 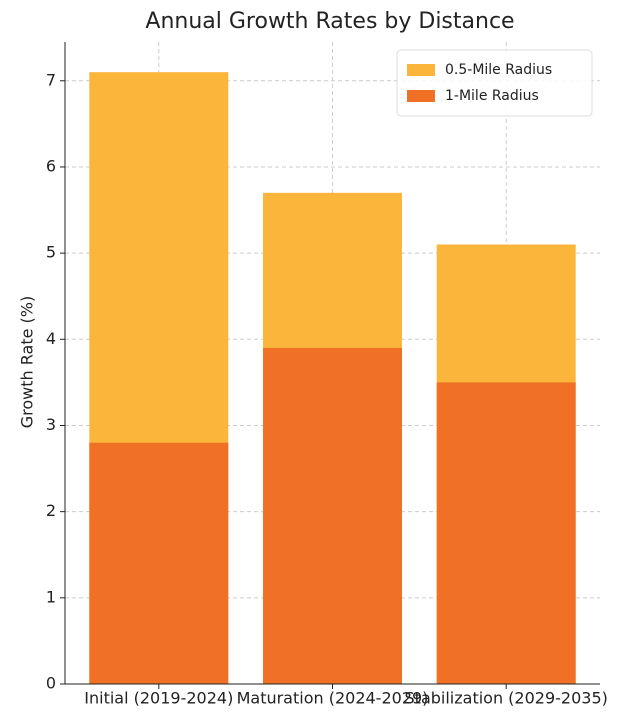 What do you see at coordinates (494, 83) in the screenshot?
I see `legend-box` at bounding box center [494, 83].